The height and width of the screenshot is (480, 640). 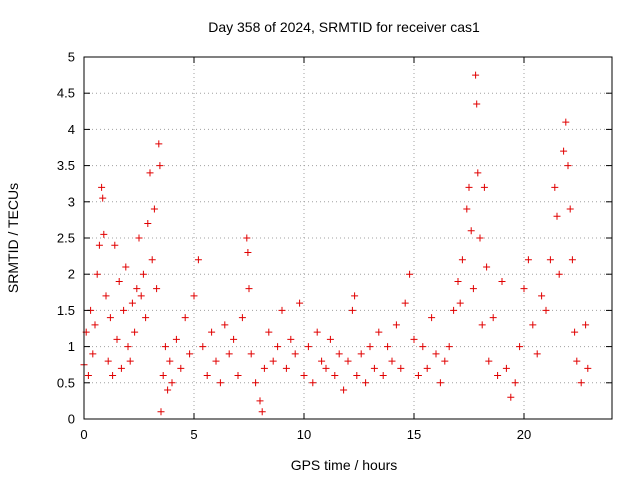 I want to click on y-tick-label: 5, so click(x=71, y=57).